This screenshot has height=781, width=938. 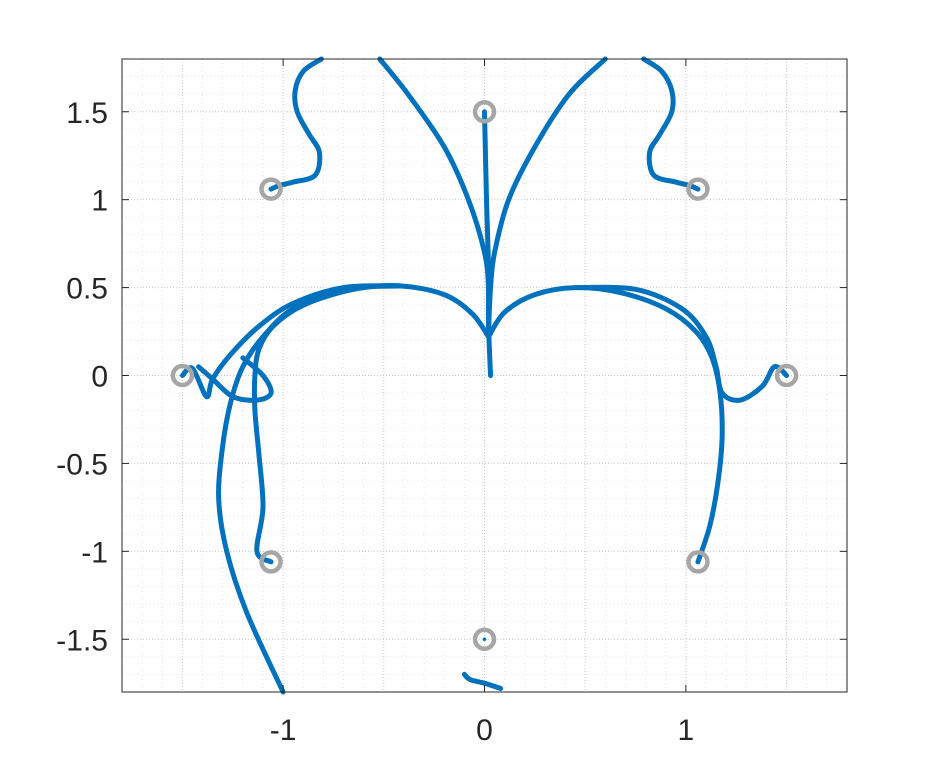 What do you see at coordinates (94, 552) in the screenshot?
I see `y-tick-label: -1` at bounding box center [94, 552].